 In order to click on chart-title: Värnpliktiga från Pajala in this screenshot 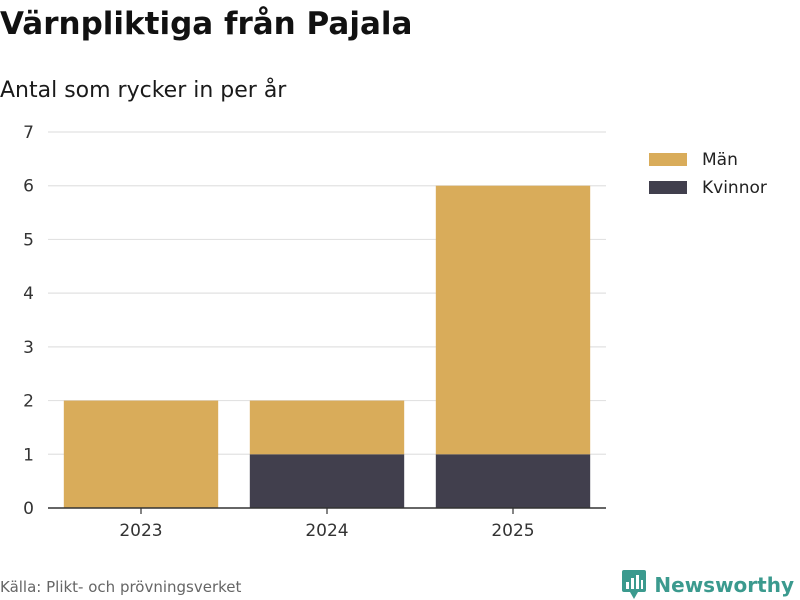, I will do `click(206, 24)`.